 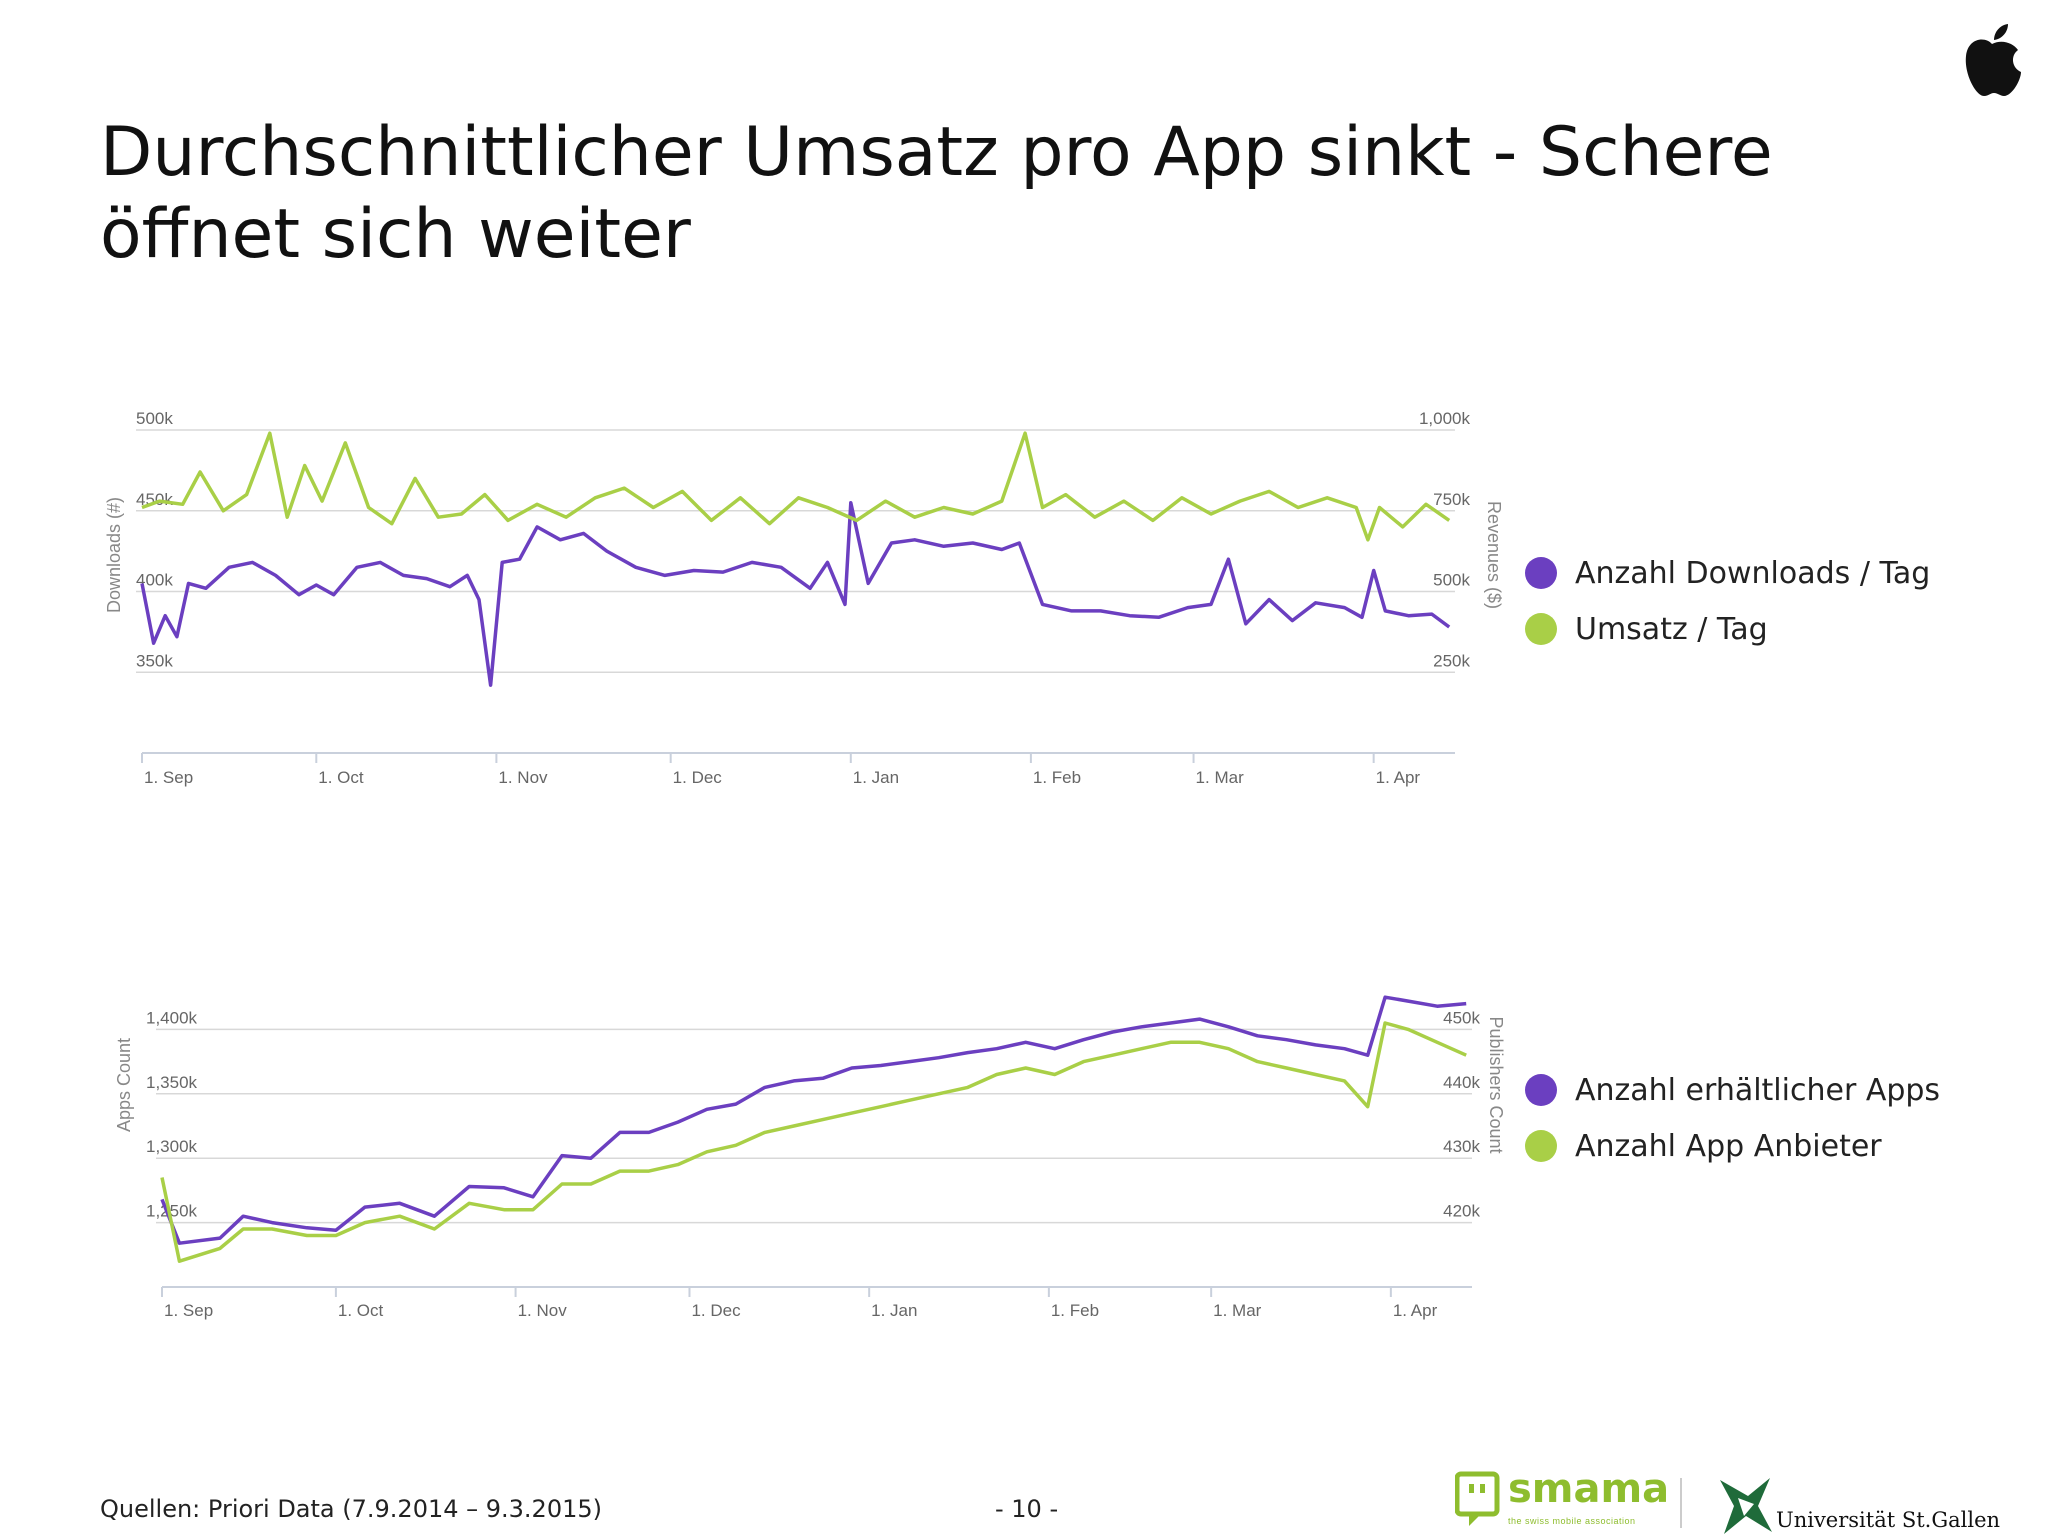 What do you see at coordinates (1993, 60) in the screenshot?
I see `apple-logo-icon` at bounding box center [1993, 60].